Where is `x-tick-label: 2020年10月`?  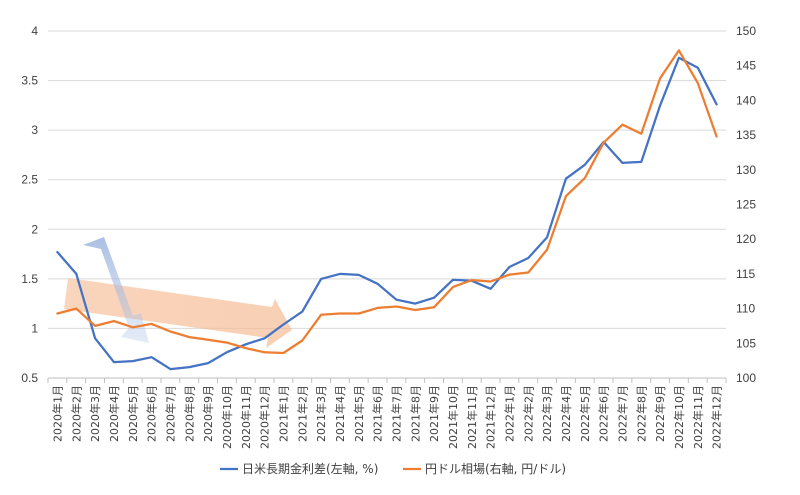
x-tick-label: 2020年10月 is located at coordinates (227, 417).